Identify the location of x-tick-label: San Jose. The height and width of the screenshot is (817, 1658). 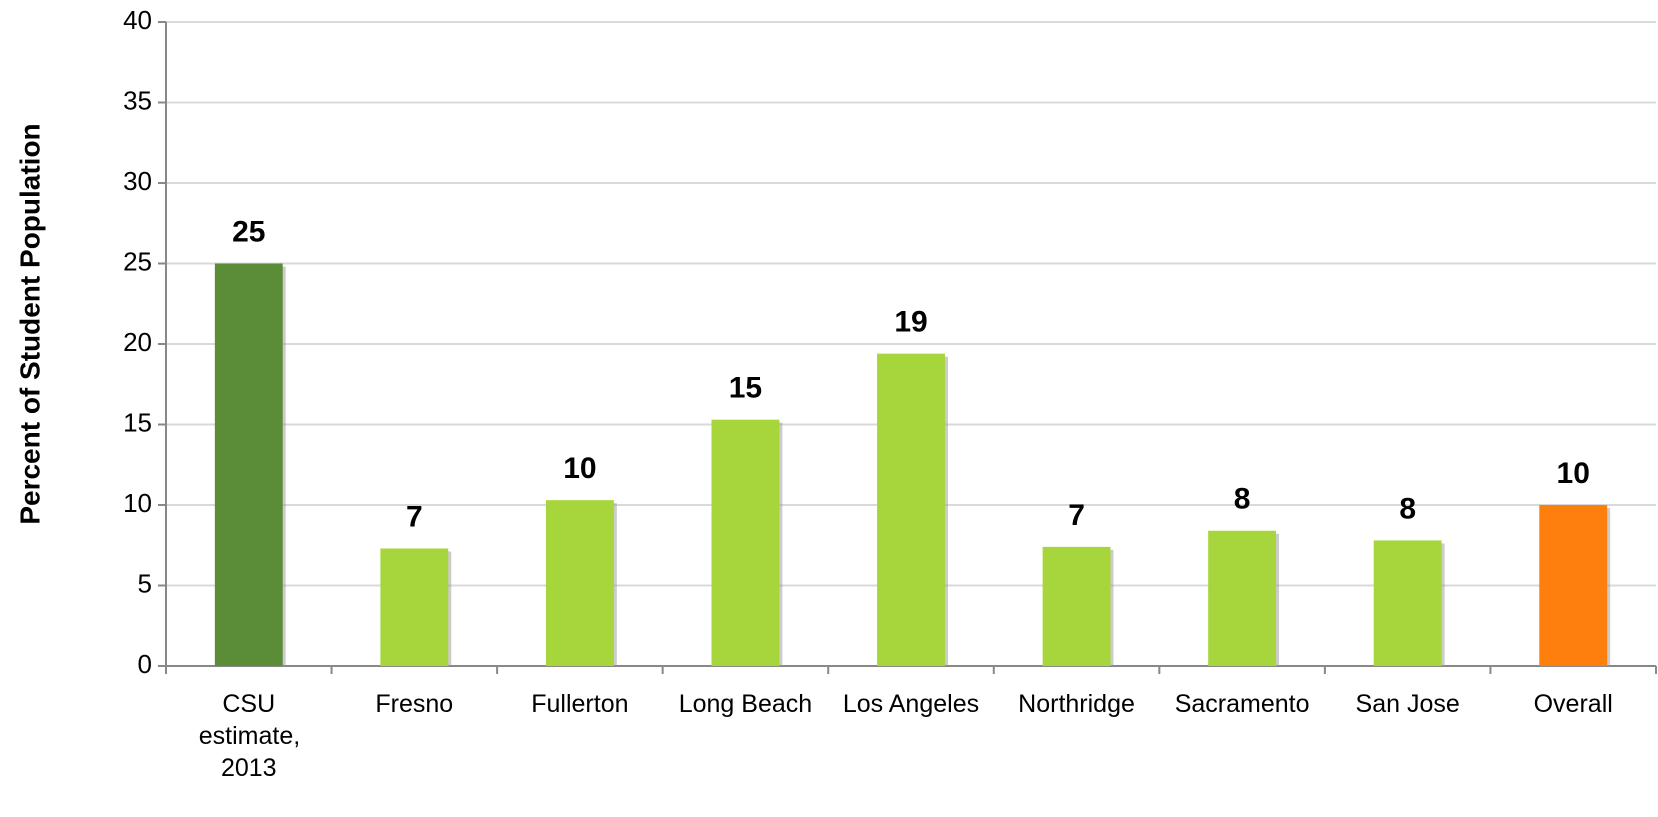
(1407, 704).